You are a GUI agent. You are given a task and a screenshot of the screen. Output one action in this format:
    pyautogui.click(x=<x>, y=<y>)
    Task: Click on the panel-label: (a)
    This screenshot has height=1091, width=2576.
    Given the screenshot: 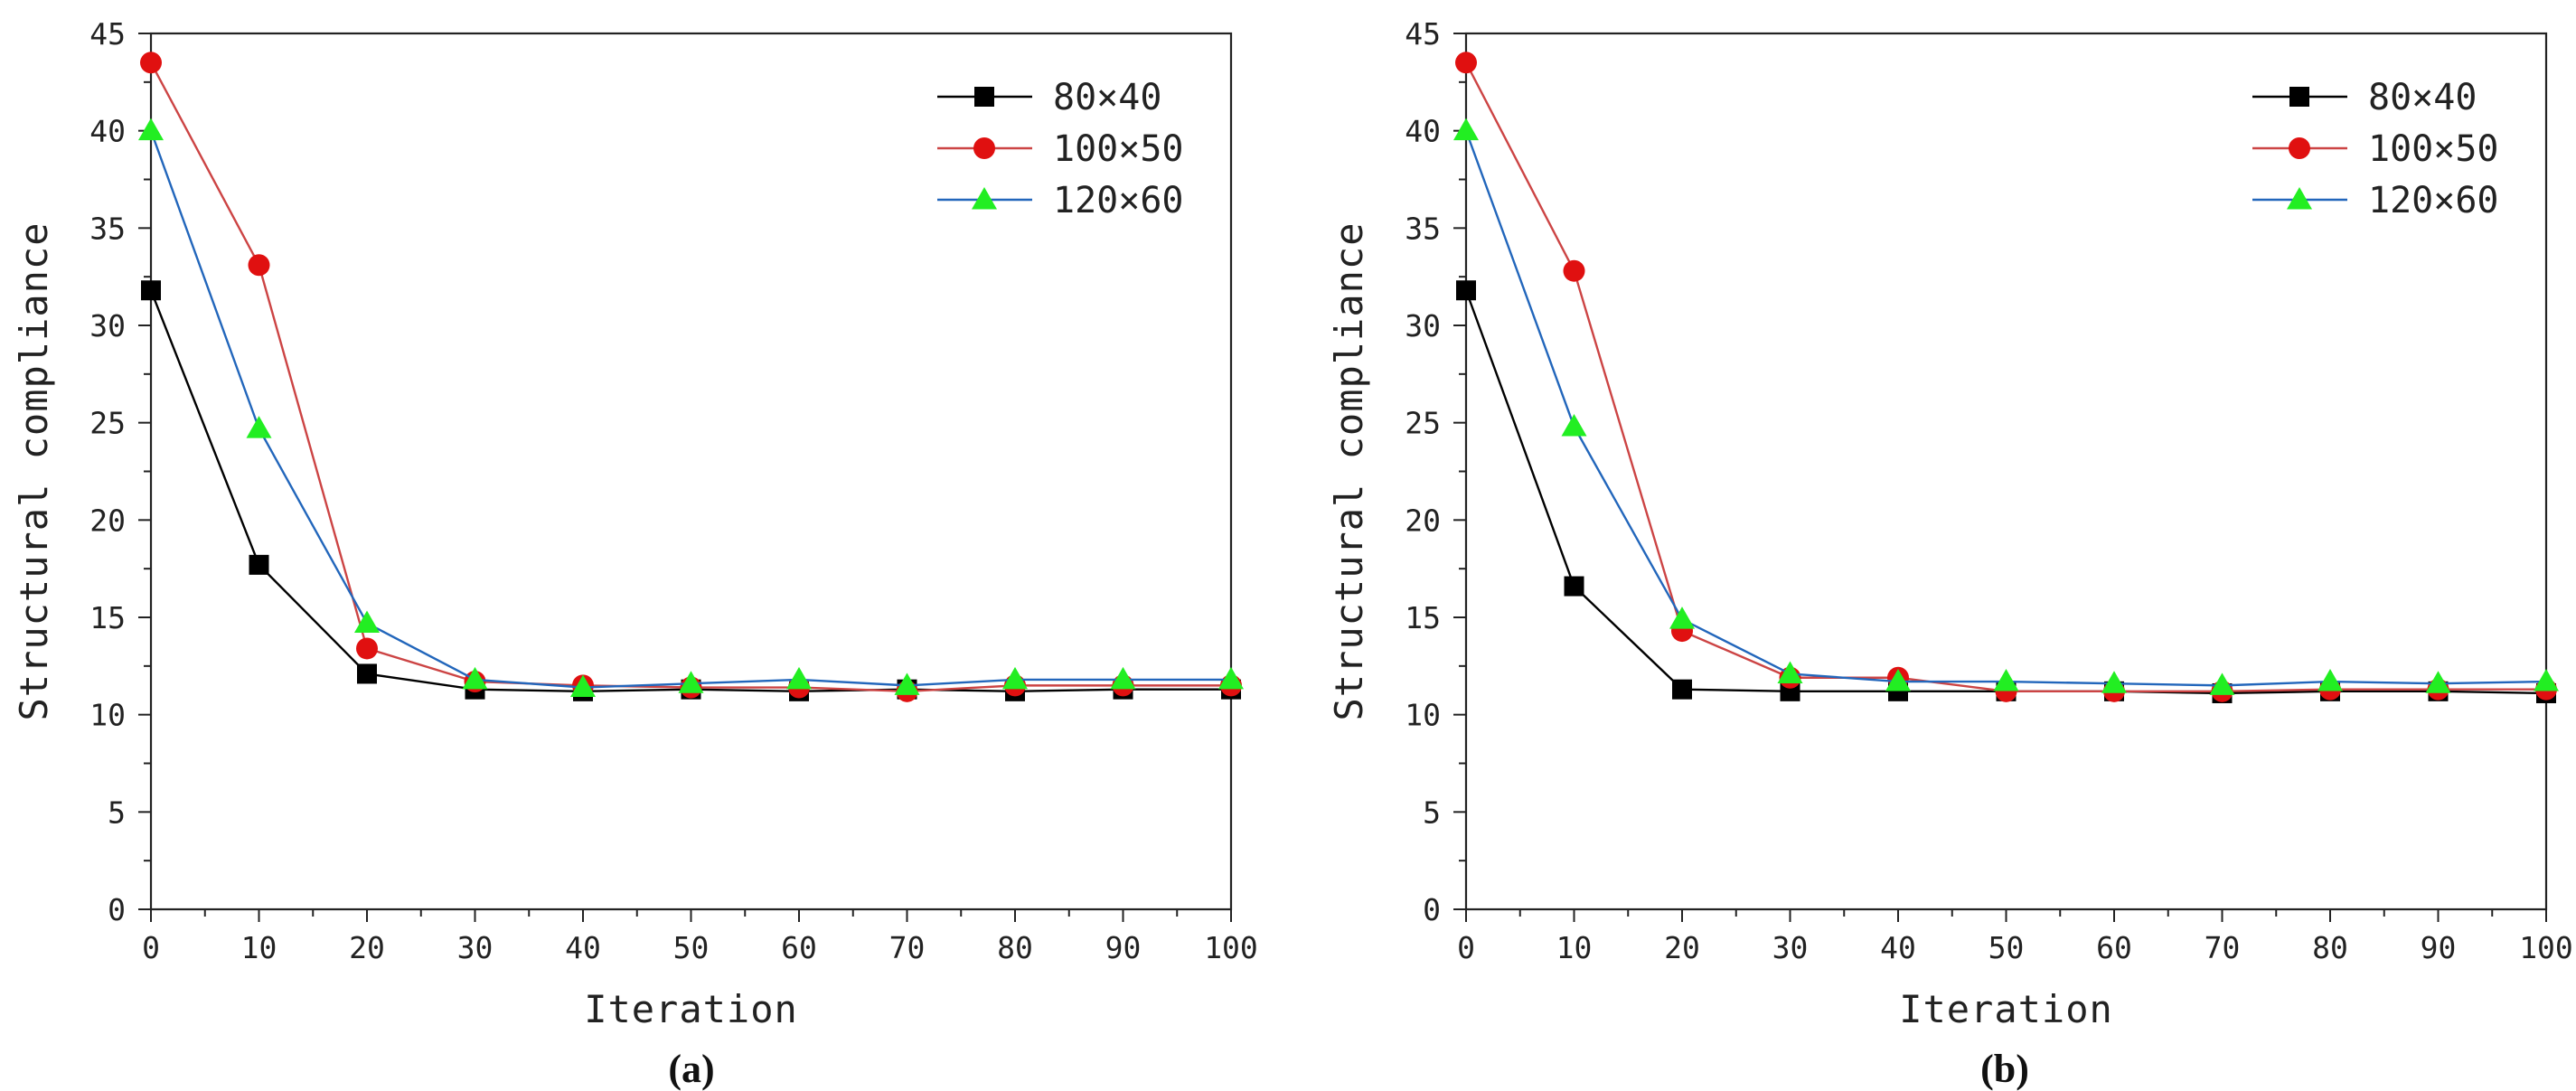 What is the action you would take?
    pyautogui.click(x=691, y=1069)
    